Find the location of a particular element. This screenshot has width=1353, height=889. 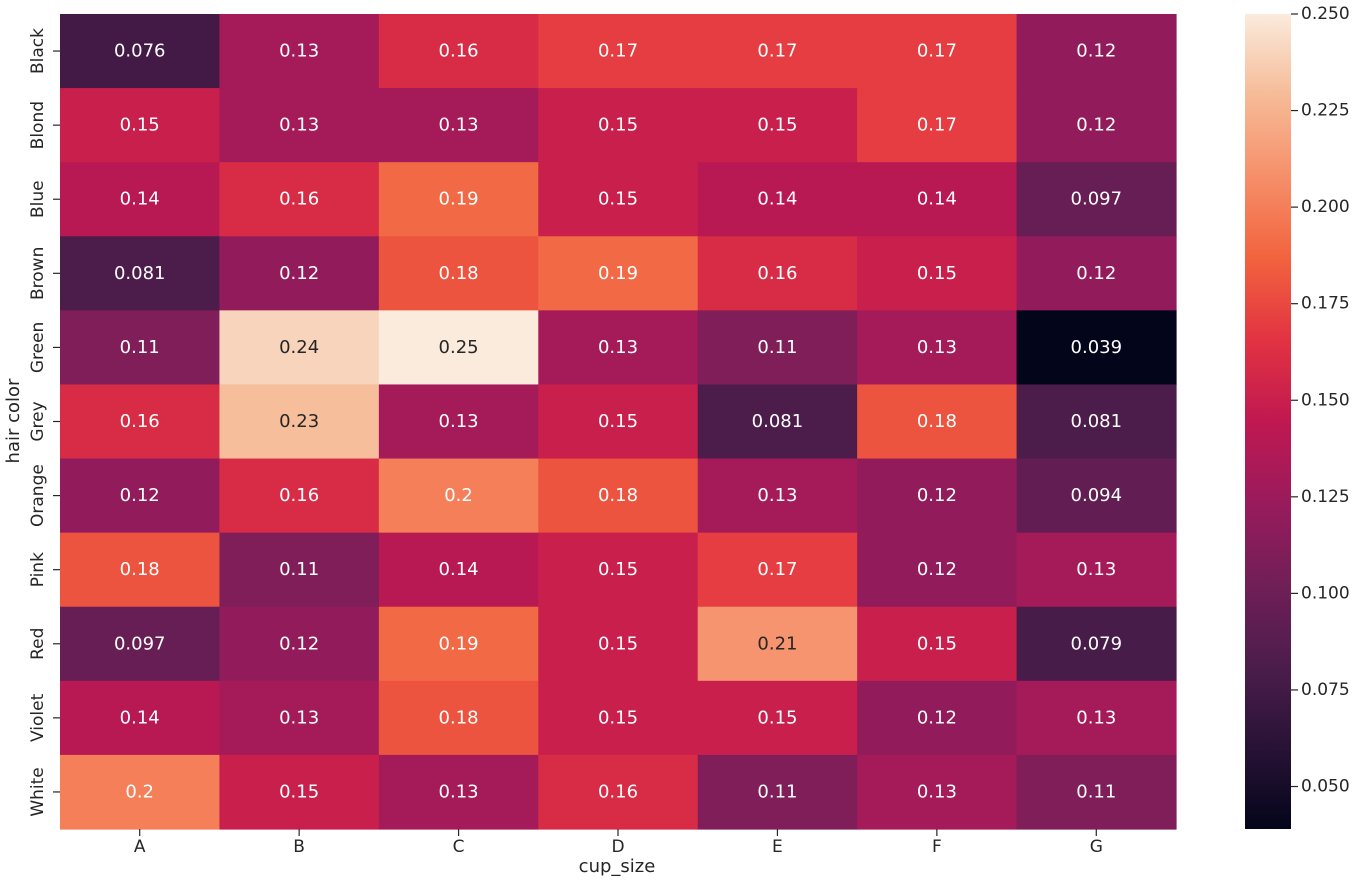

colorbar-tick-label: 0.200 is located at coordinates (1325, 207).